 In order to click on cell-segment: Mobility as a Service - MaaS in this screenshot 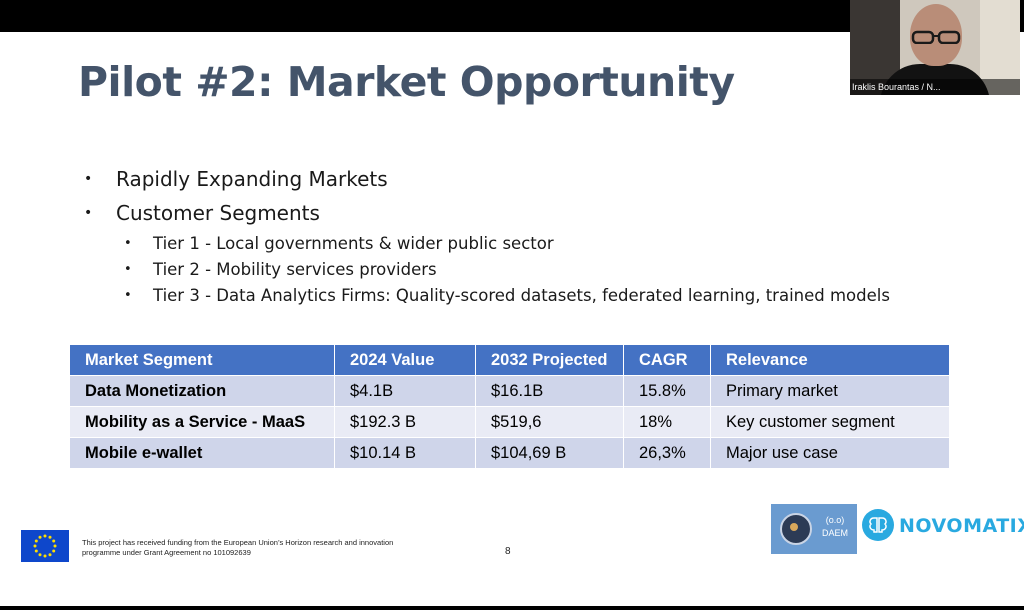, I will do `click(202, 422)`.